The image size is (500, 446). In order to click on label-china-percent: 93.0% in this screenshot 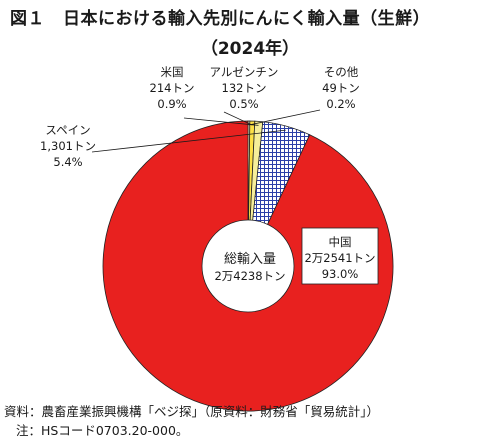, I will do `click(340, 274)`.